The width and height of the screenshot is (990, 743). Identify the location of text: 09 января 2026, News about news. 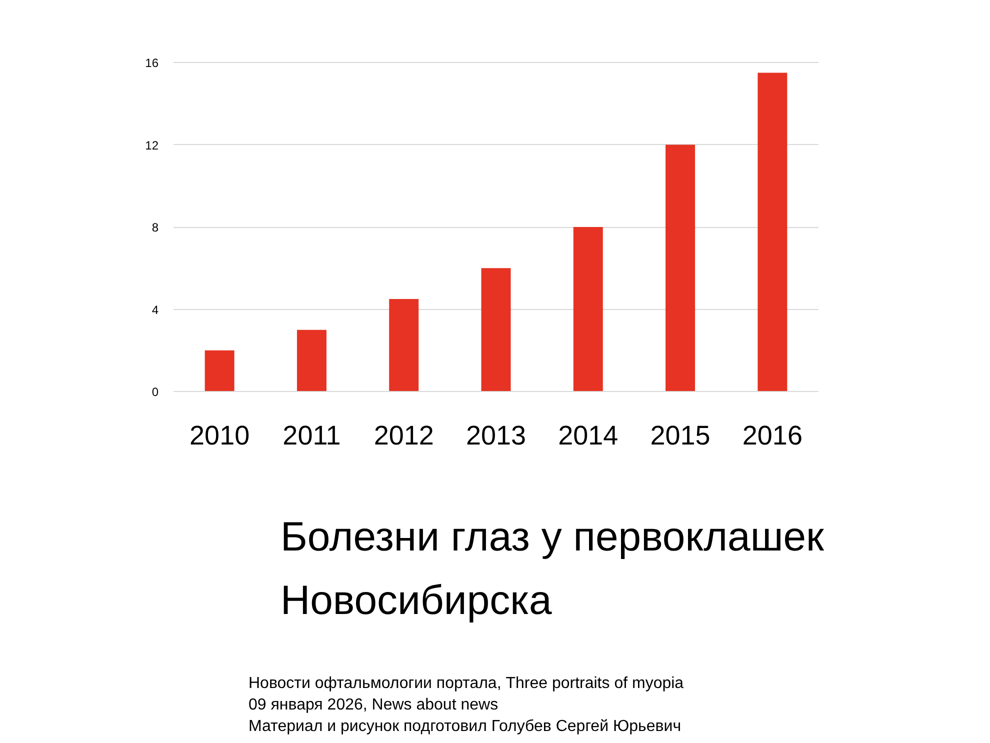
(373, 705).